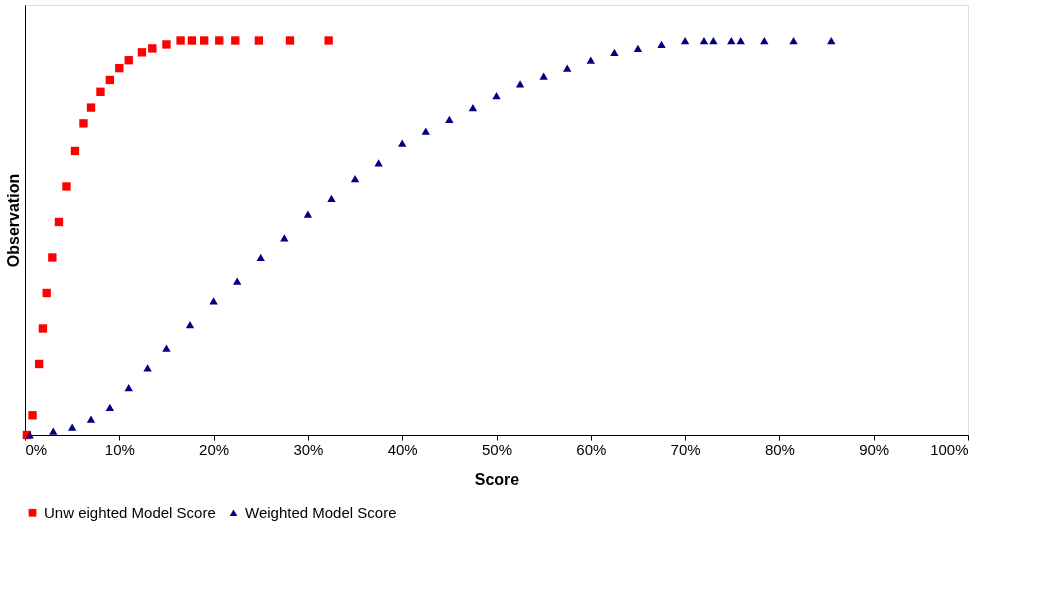 This screenshot has width=1046, height=595. Describe the element at coordinates (321, 512) in the screenshot. I see `legend-label: Weighted Model Score` at that location.